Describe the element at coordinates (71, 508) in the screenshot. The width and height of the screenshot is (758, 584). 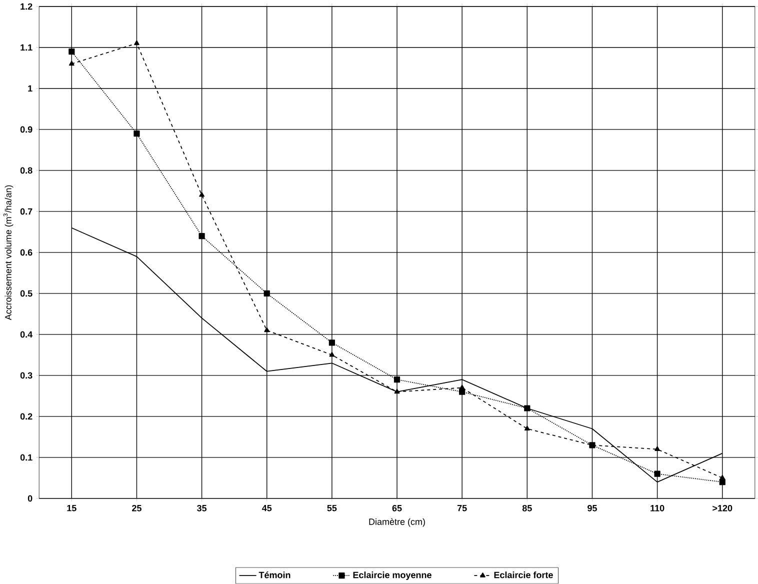
I see `x-tick-label: 15` at that location.